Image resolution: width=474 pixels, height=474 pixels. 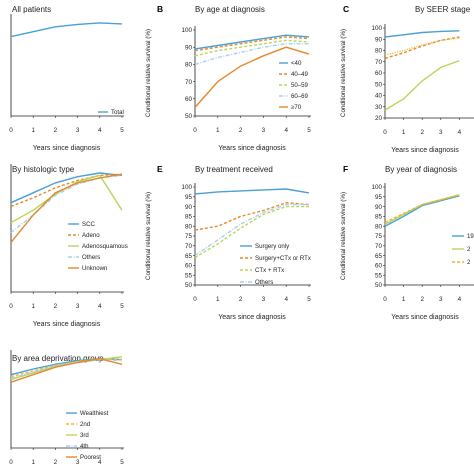 I want to click on chart-title: By area deprivation group, so click(x=58, y=358).